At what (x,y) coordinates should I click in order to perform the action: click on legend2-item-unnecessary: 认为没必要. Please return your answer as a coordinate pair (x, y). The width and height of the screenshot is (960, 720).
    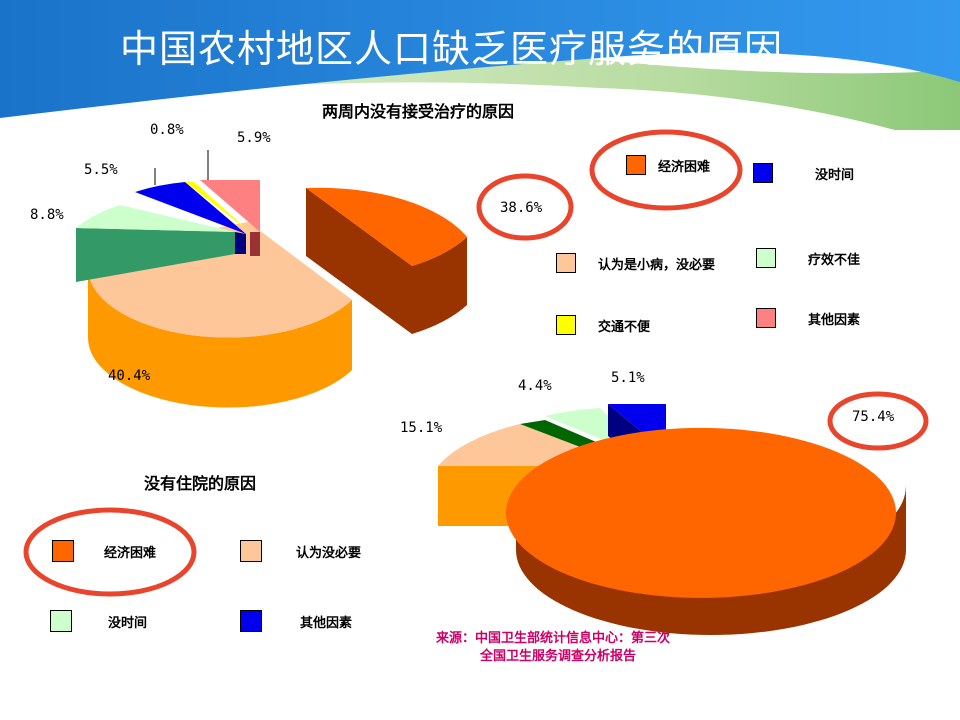
    Looking at the image, I should click on (300, 551).